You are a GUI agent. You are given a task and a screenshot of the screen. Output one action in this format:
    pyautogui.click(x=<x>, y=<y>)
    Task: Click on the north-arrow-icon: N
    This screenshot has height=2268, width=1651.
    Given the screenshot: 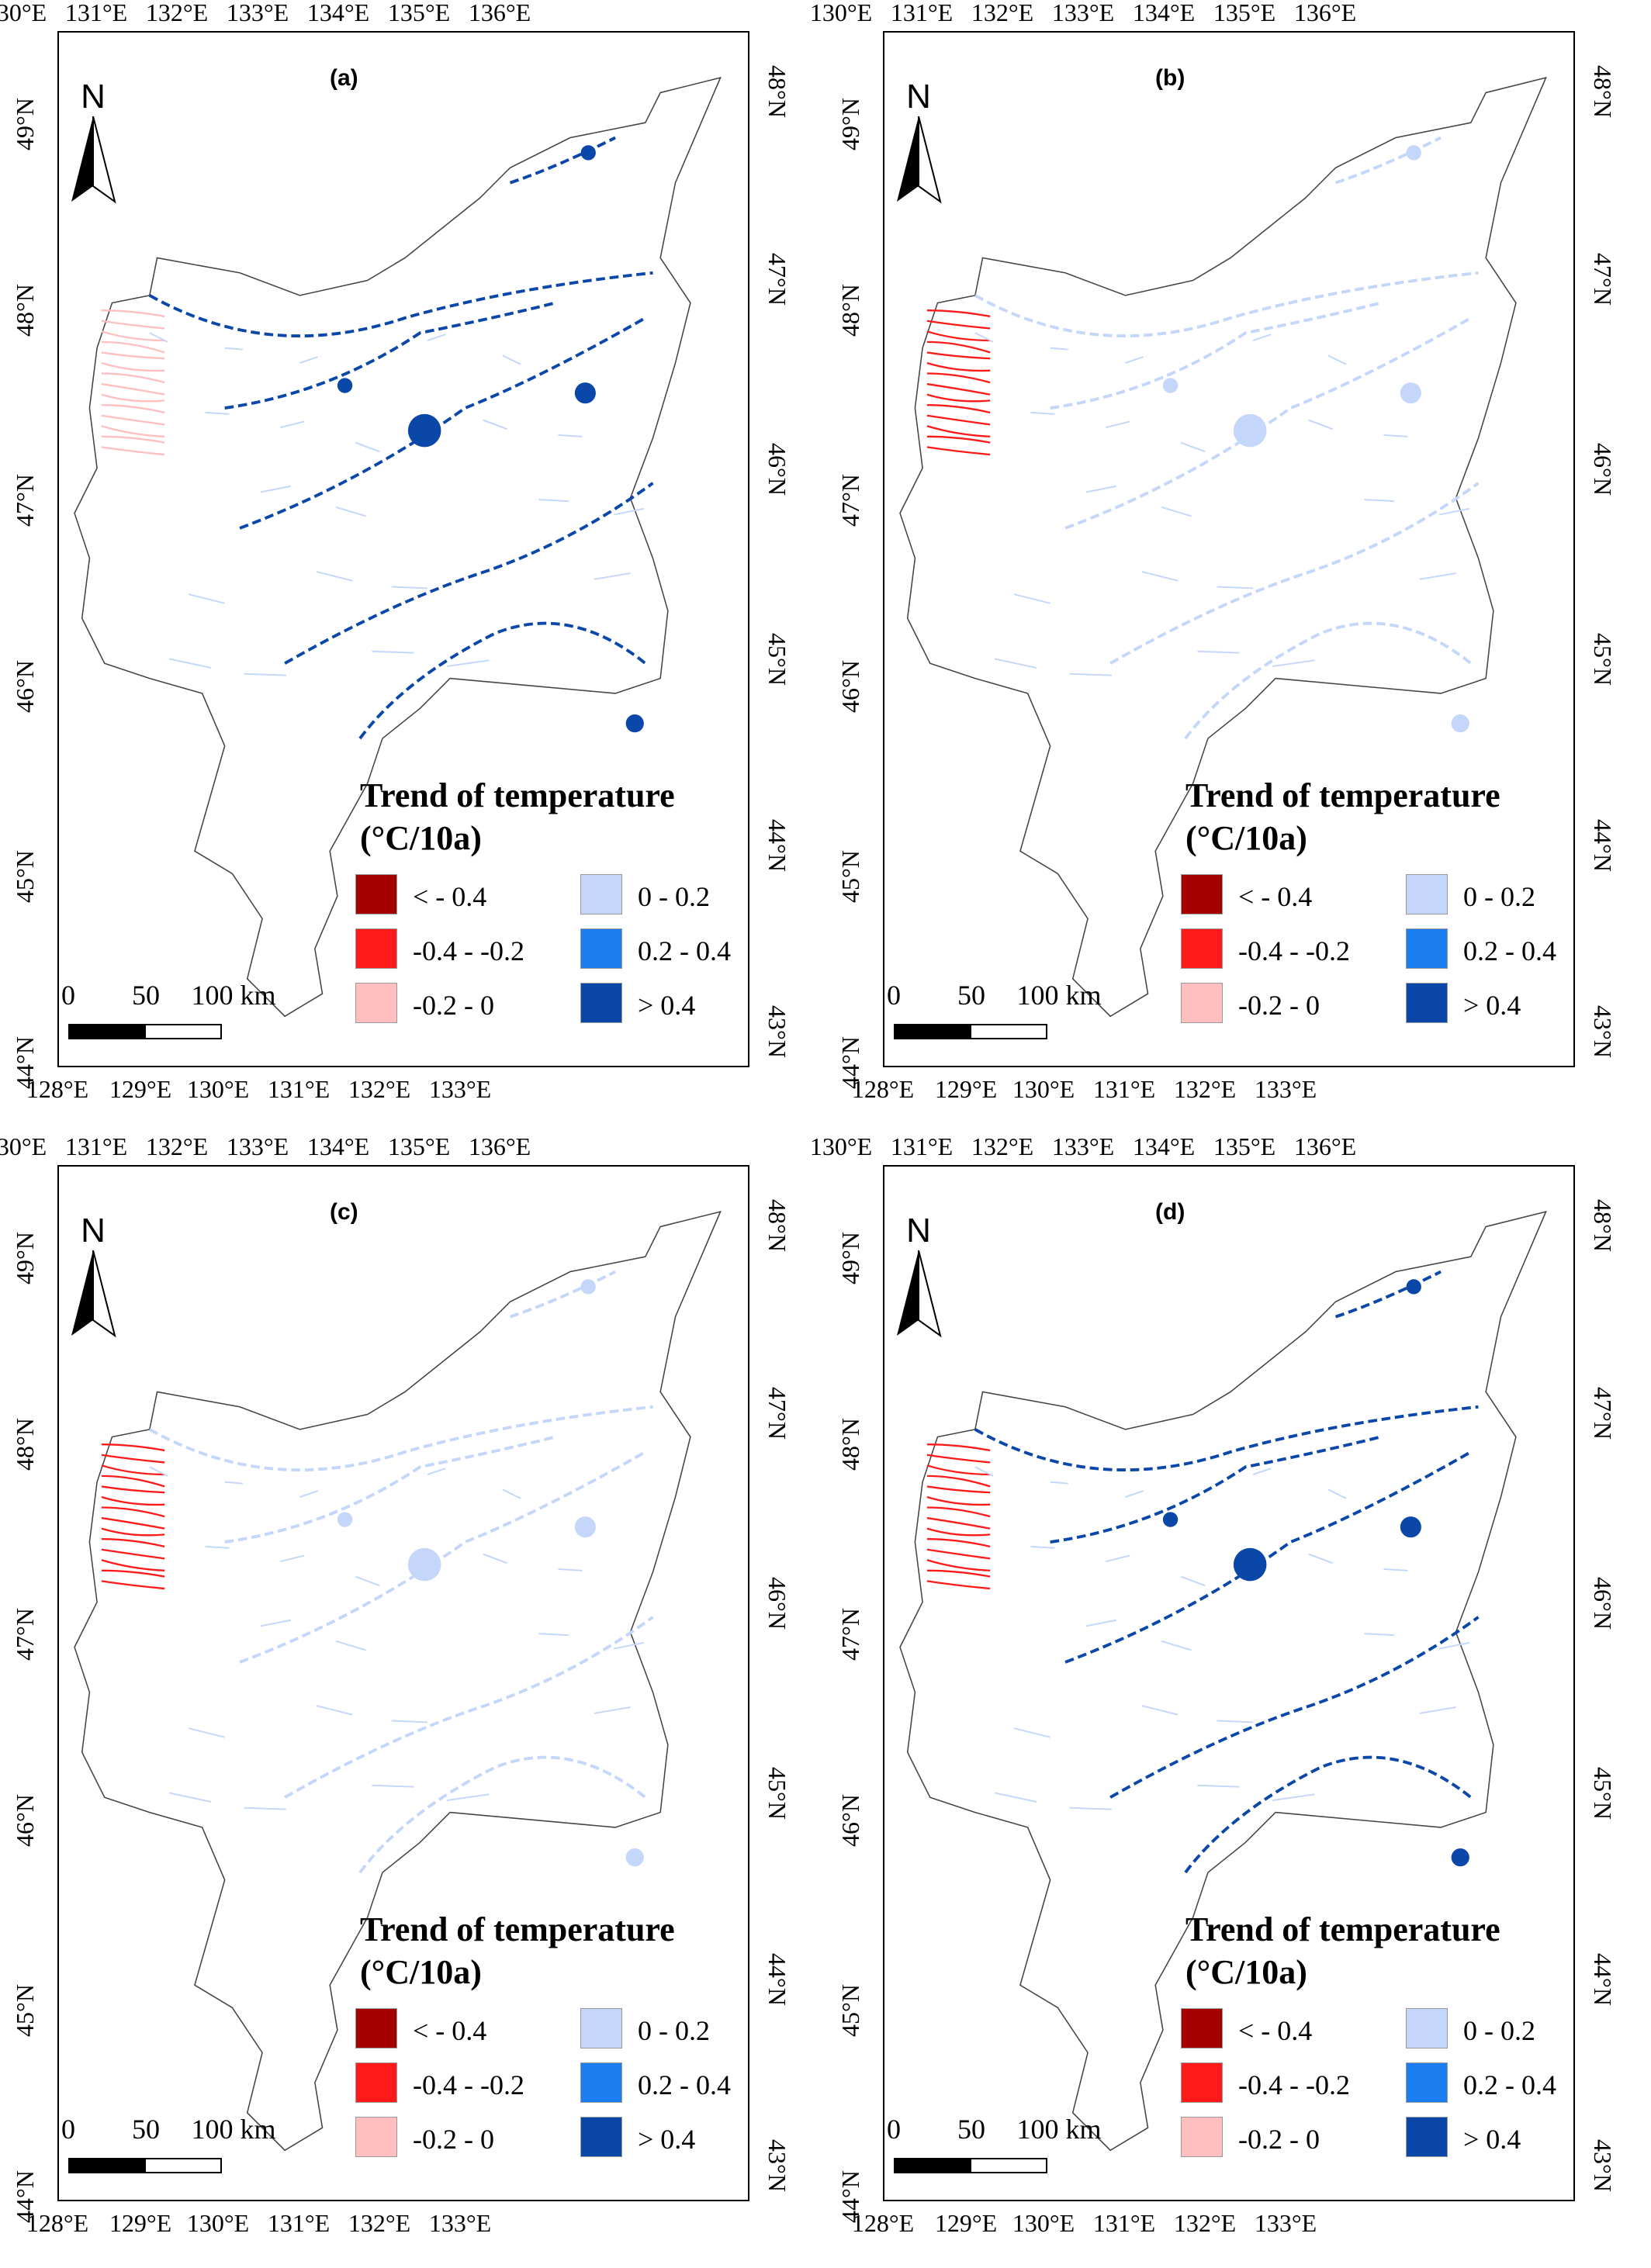 What is the action you would take?
    pyautogui.click(x=919, y=1277)
    